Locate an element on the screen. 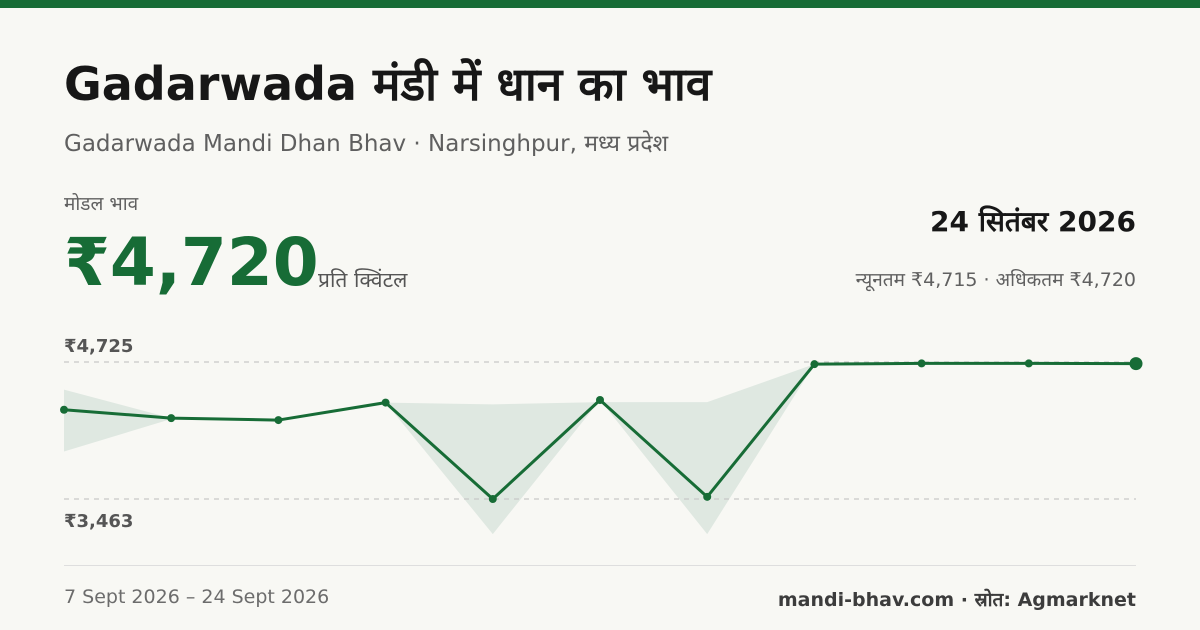 The image size is (1200, 630). top-accent-bar is located at coordinates (600, 4).